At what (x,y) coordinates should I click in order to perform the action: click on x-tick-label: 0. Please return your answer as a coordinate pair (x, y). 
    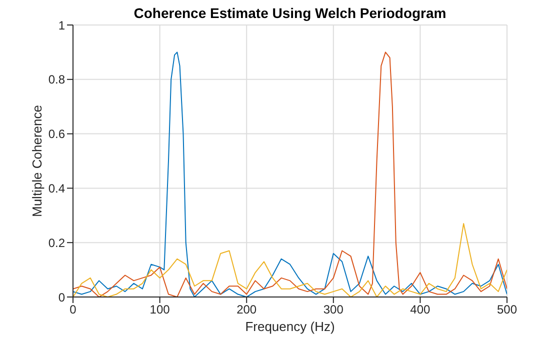
    Looking at the image, I should click on (73, 309).